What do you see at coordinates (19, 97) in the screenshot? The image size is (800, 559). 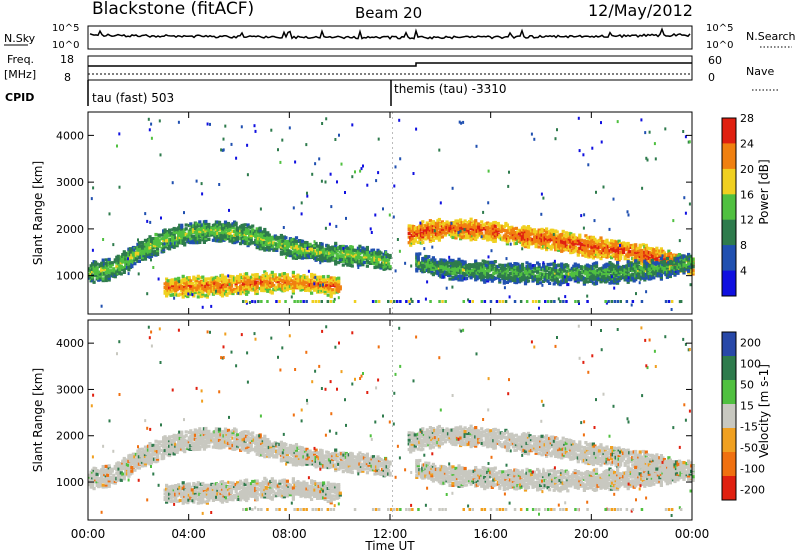 I see `cpid-label: CPID` at bounding box center [19, 97].